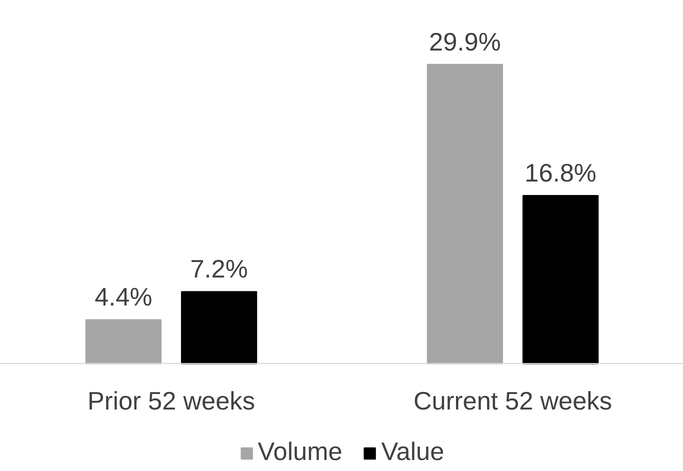 The image size is (683, 471). Describe the element at coordinates (219, 270) in the screenshot. I see `data-label: 7.2%` at that location.